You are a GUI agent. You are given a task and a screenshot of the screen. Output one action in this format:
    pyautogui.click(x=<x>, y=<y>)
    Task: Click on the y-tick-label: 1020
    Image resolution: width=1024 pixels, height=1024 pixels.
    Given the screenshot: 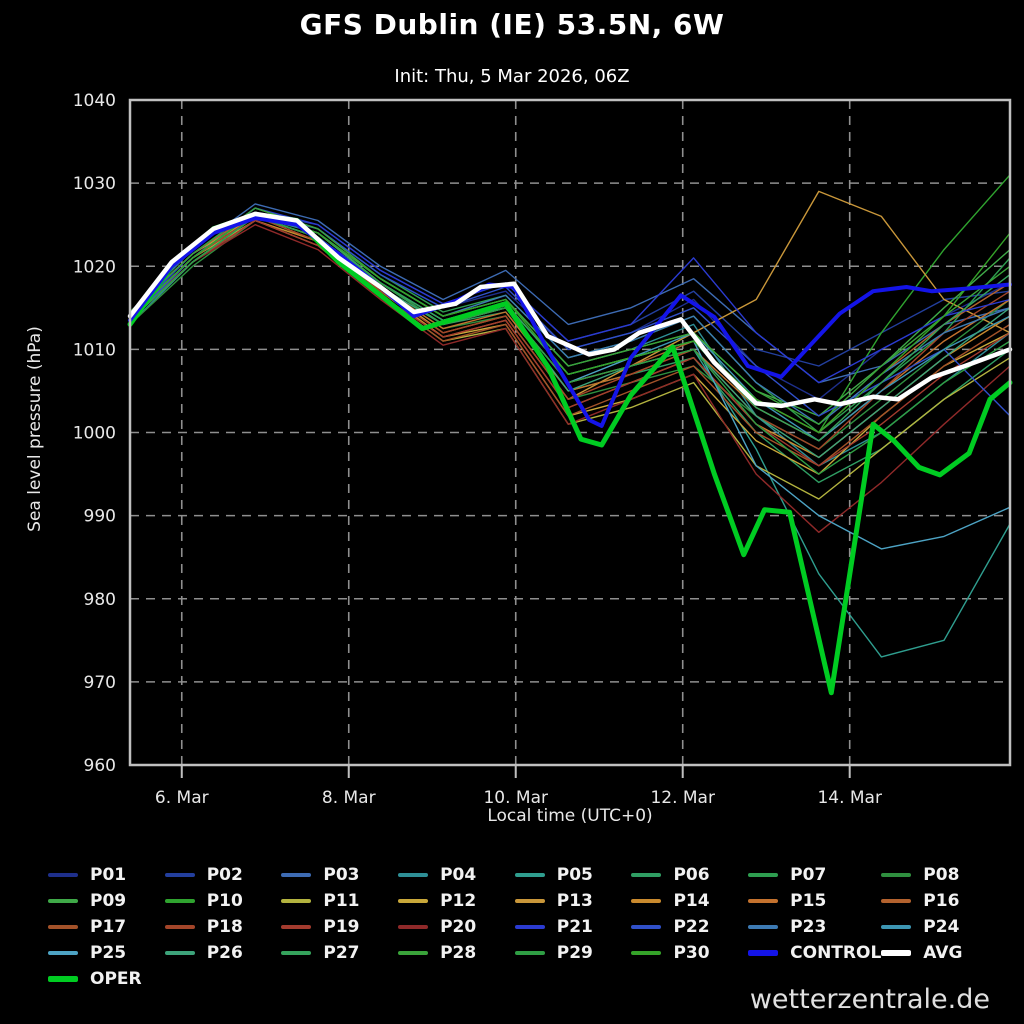 What is the action you would take?
    pyautogui.click(x=94, y=267)
    